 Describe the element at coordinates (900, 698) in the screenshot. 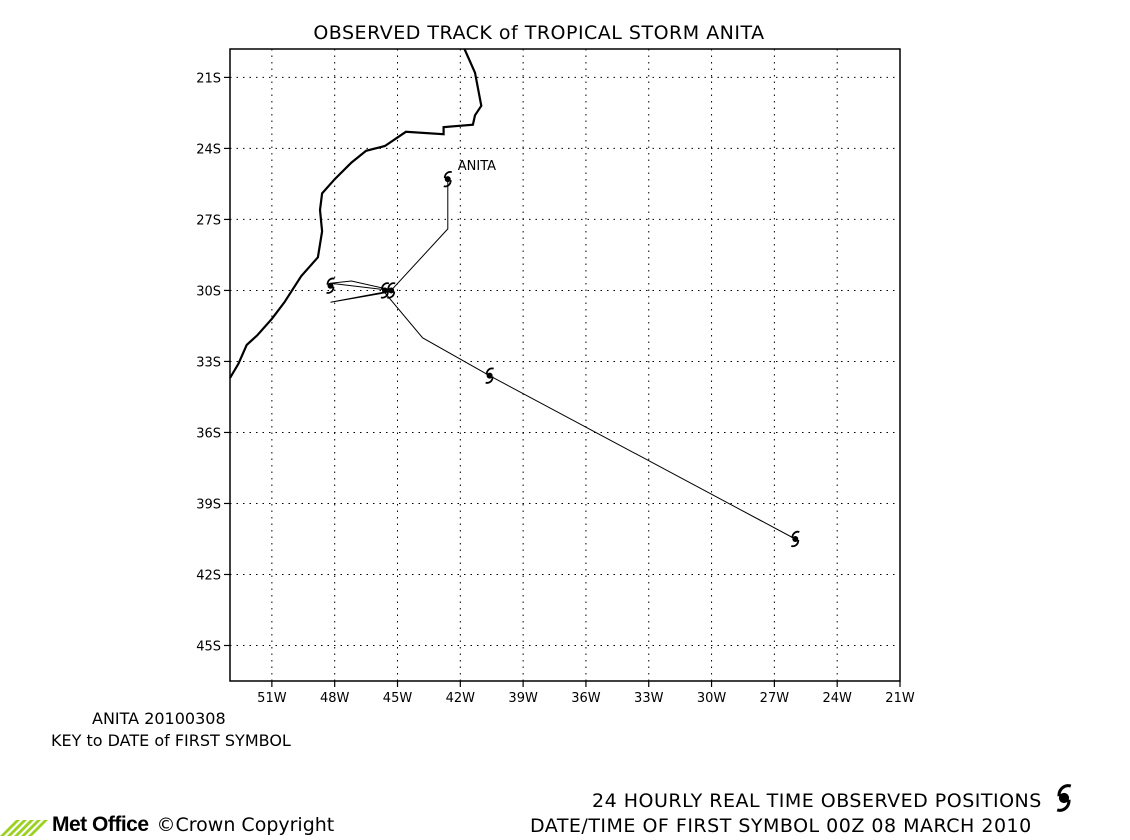

I see `x-tick-label-21W: 21W` at that location.